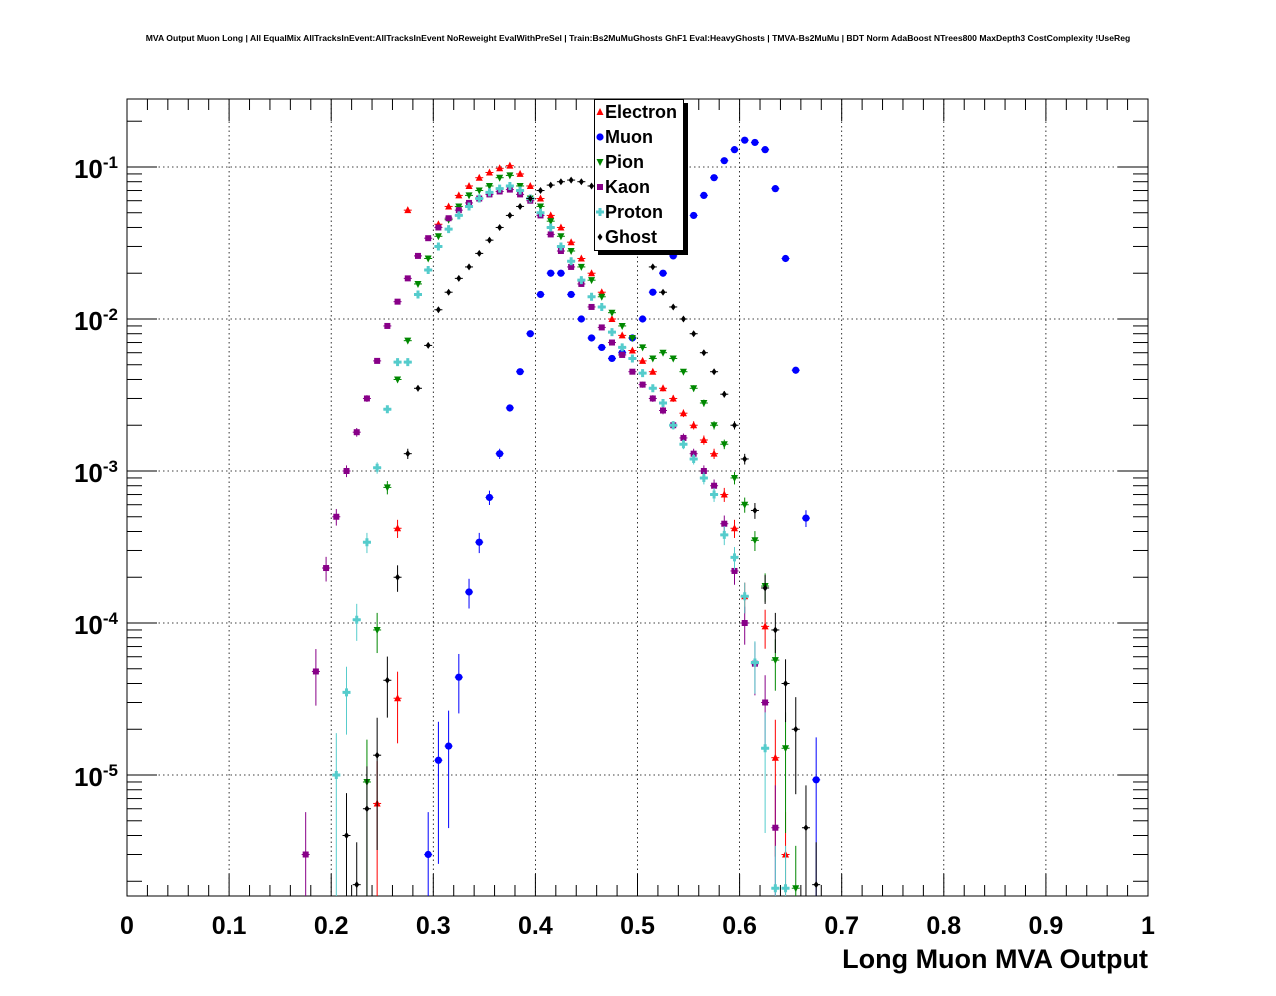 The width and height of the screenshot is (1276, 996). What do you see at coordinates (331, 926) in the screenshot?
I see `x-tick-label: 0.2` at bounding box center [331, 926].